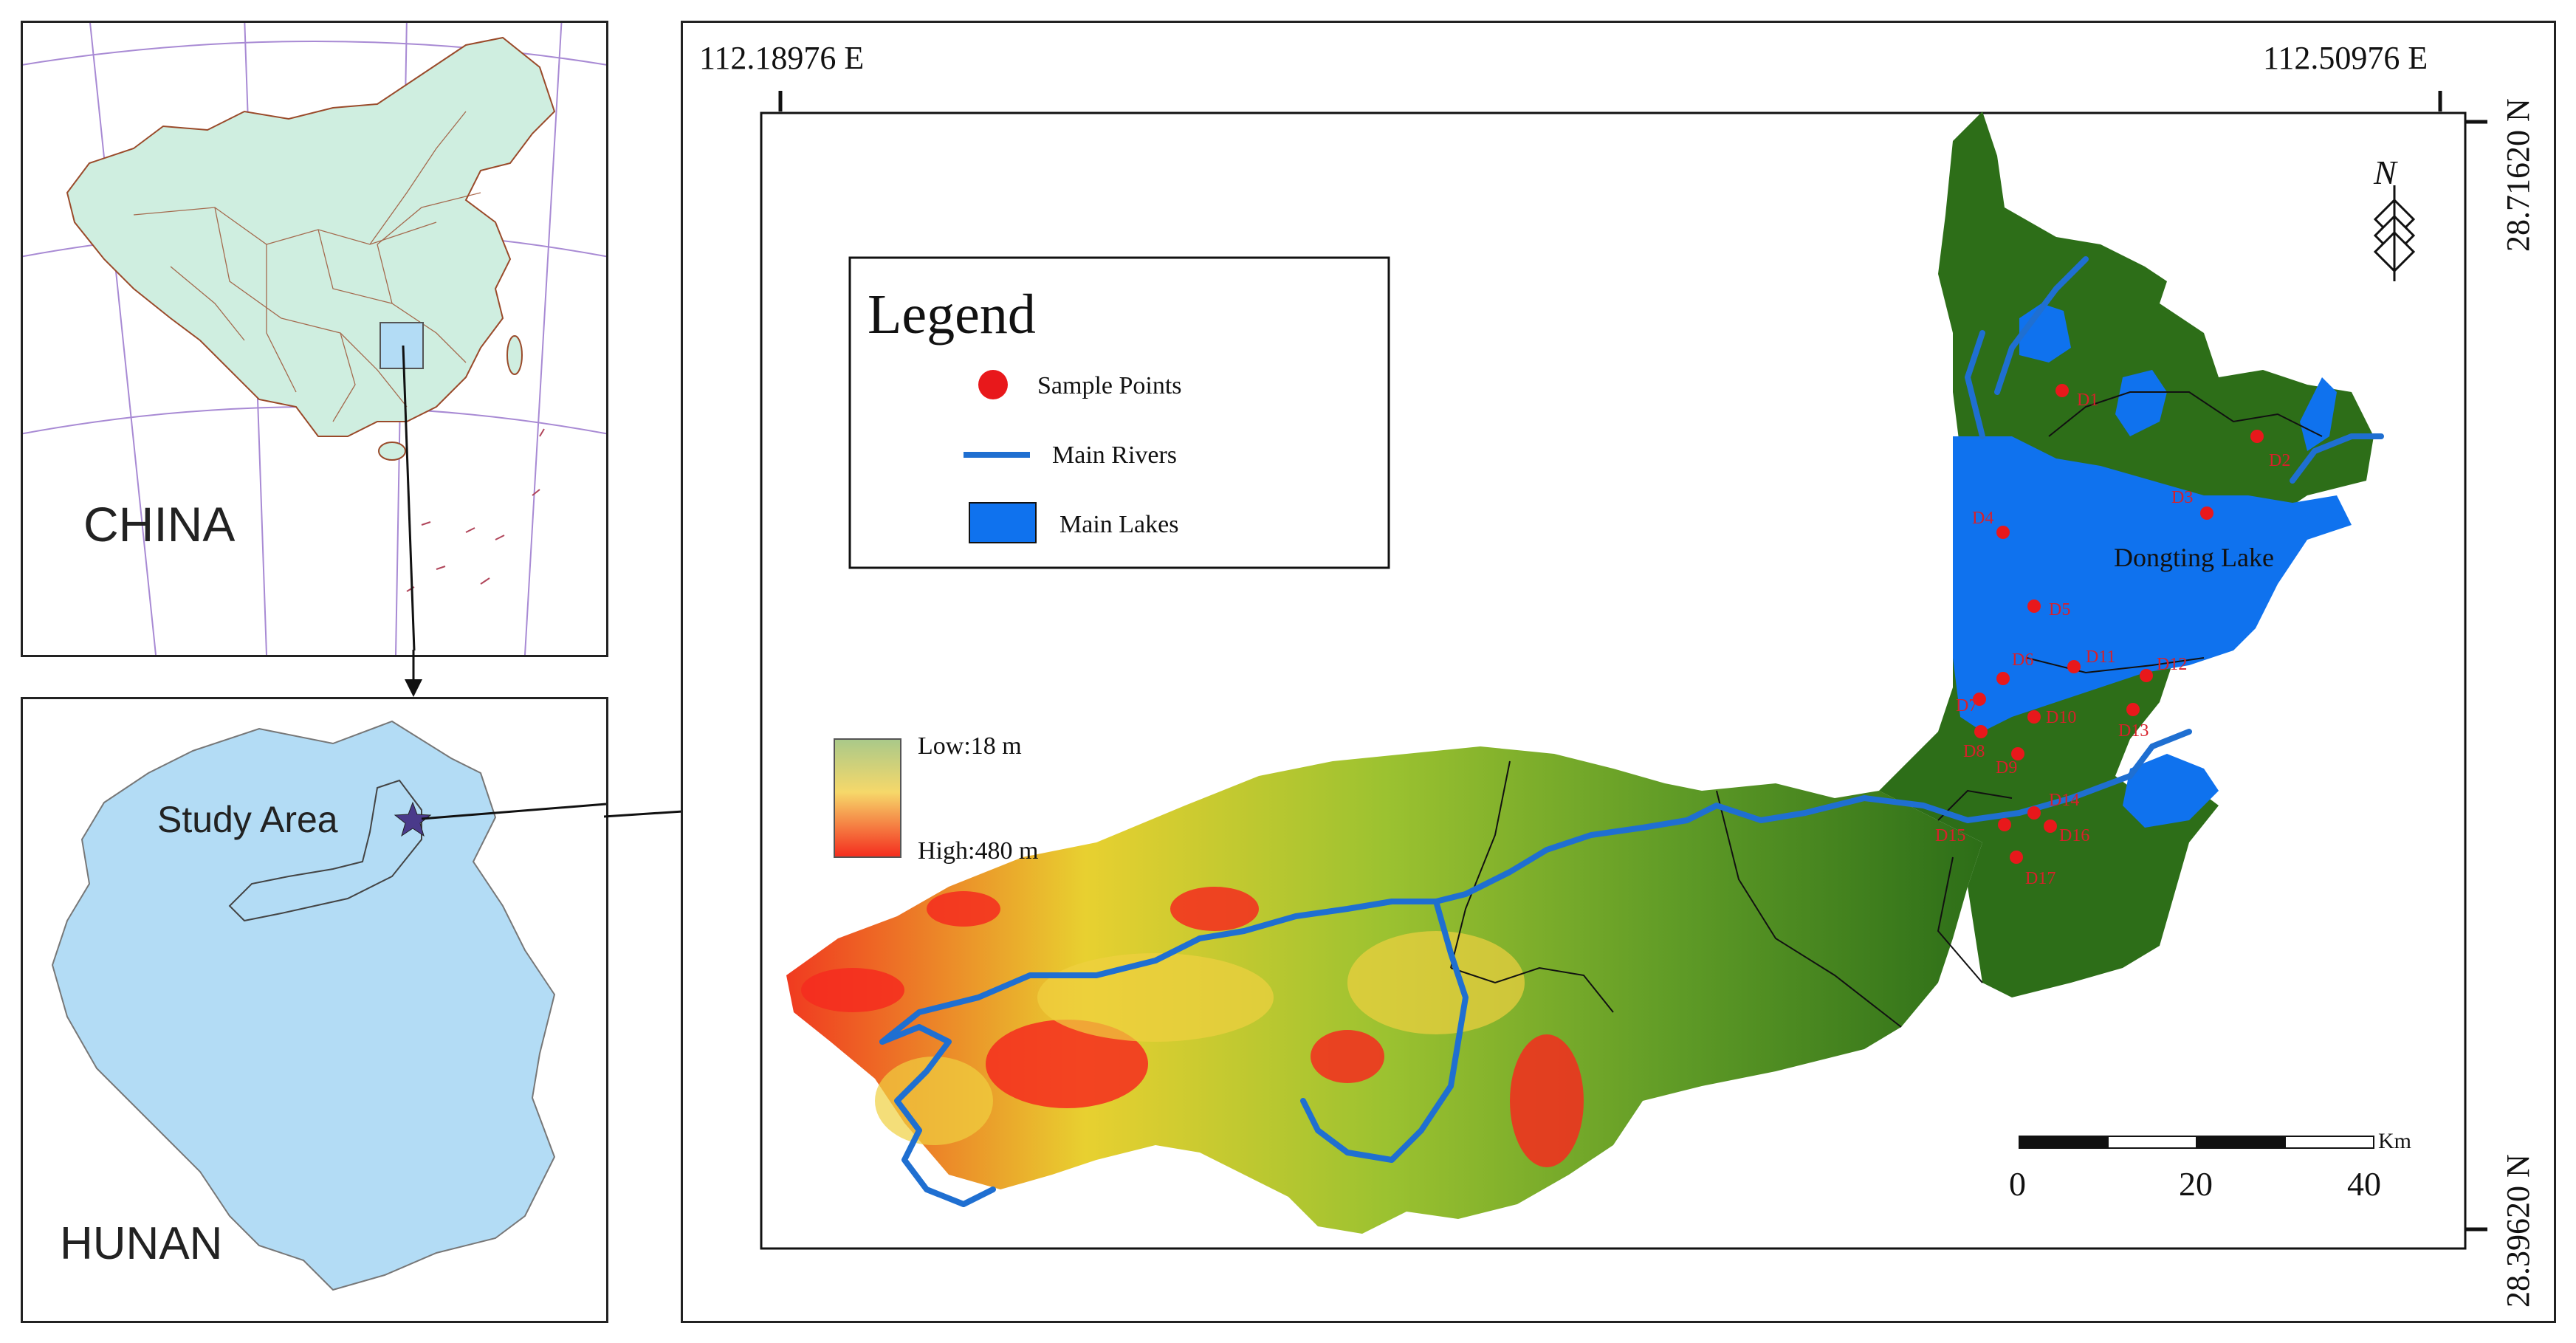 The image size is (2576, 1343). Describe the element at coordinates (2141, 403) in the screenshot. I see `north-lake-east` at that location.